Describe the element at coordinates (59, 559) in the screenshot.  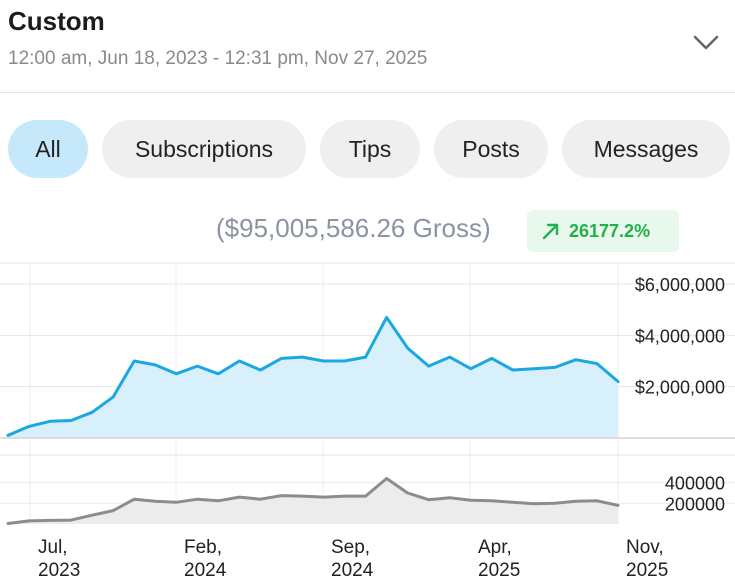
I see `x-tick-label: Jul, 2023` at that location.